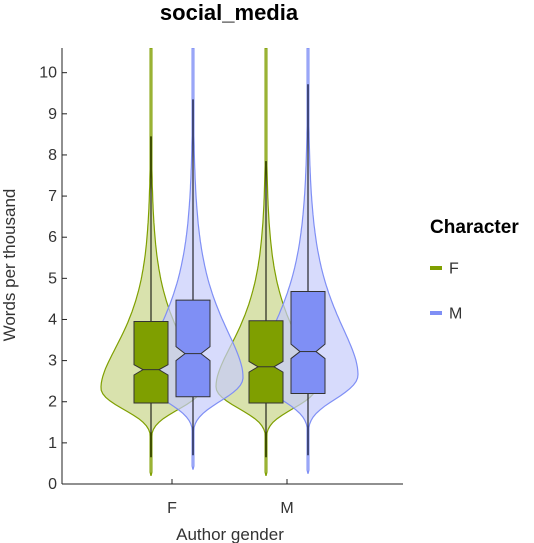 The height and width of the screenshot is (543, 534). What do you see at coordinates (48, 73) in the screenshot?
I see `y-tick-label: 10` at bounding box center [48, 73].